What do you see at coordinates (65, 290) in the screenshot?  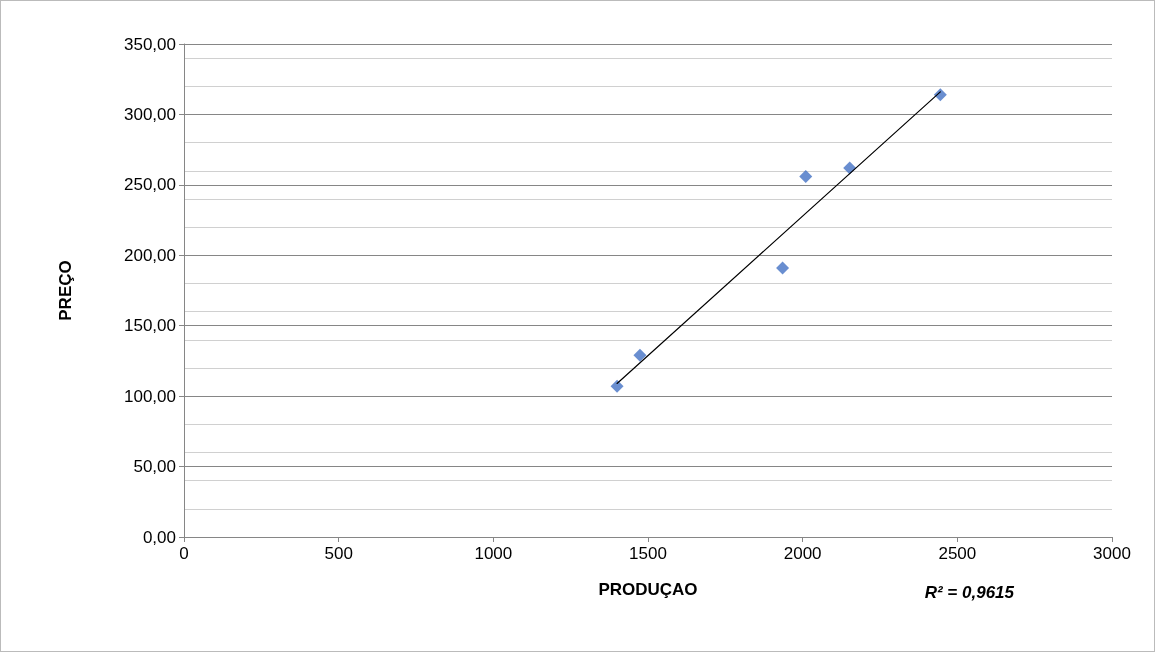 I see `y-axis-title: PREÇO` at bounding box center [65, 290].